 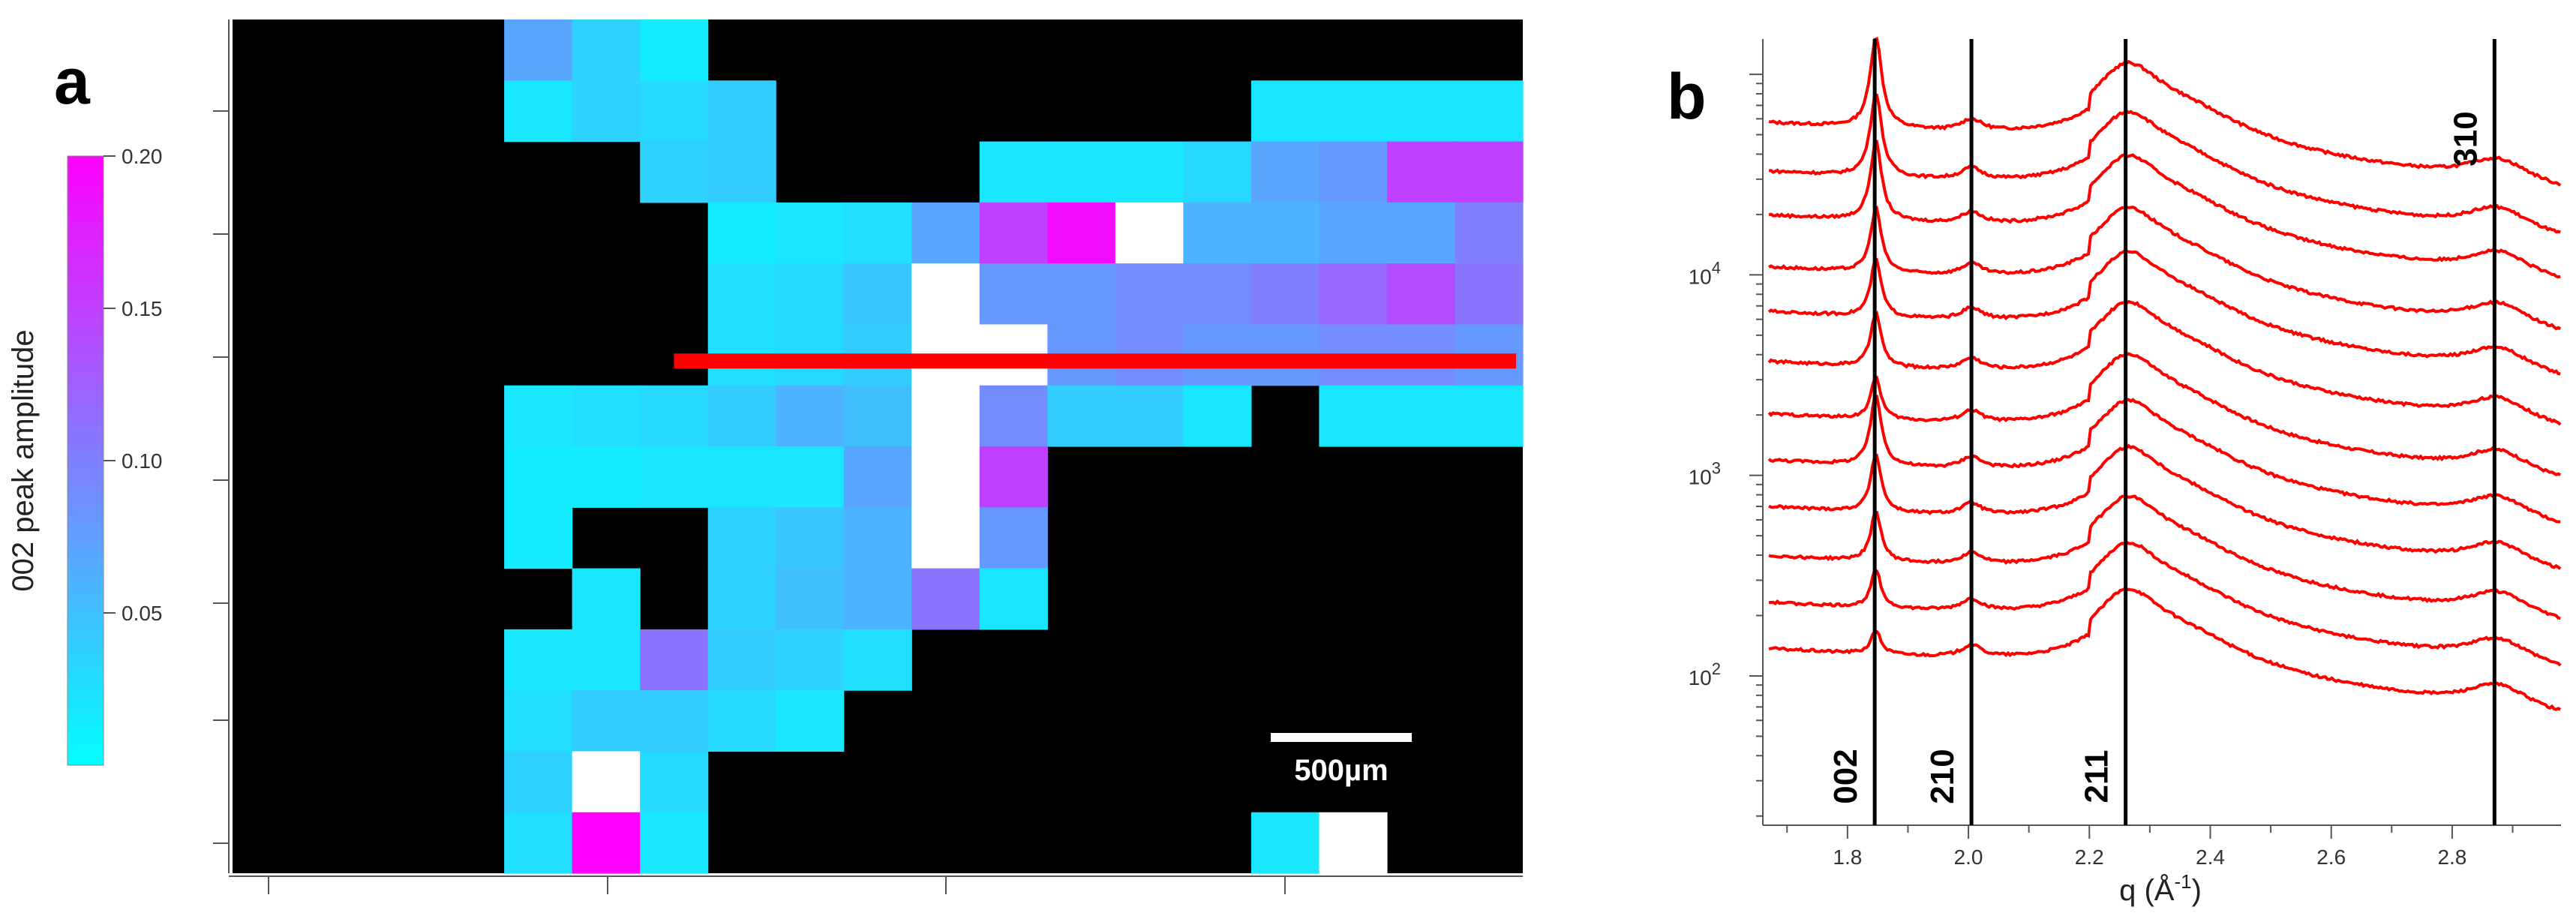 I want to click on x-tick-label: 2.0, so click(x=1968, y=857).